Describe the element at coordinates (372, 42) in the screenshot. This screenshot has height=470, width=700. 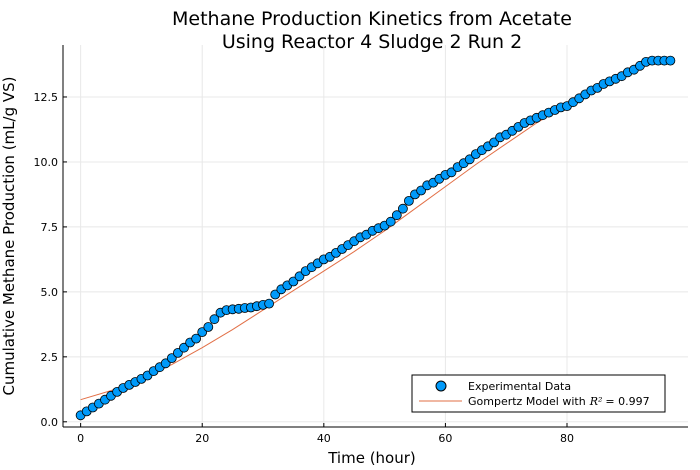
I see `chart-title-line-2: Using Reactor 4 Sludge 2 Run 2` at that location.